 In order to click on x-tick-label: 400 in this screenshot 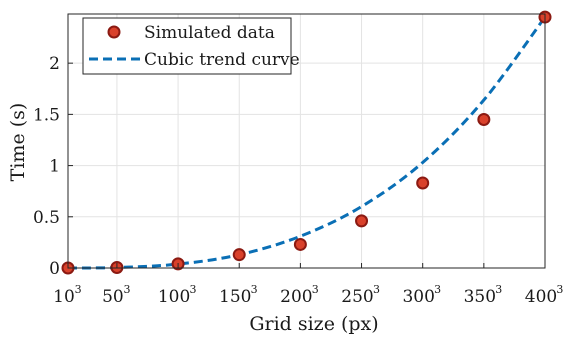, I will do `click(541, 297)`.